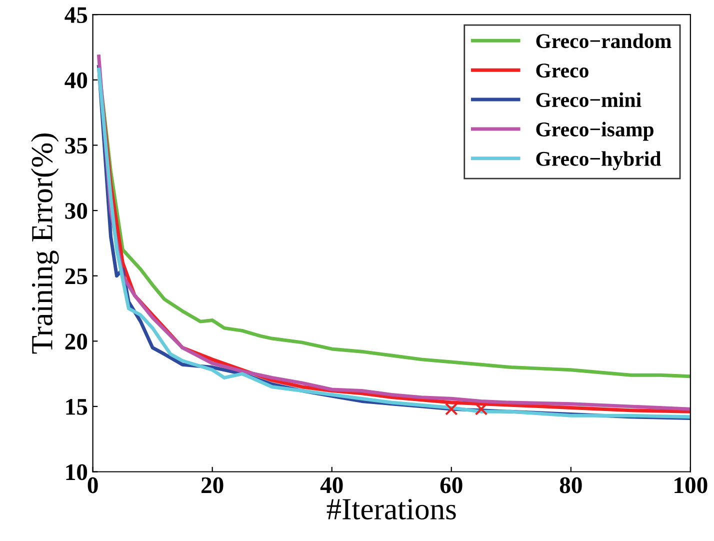 The width and height of the screenshot is (714, 541). Describe the element at coordinates (76, 276) in the screenshot. I see `y-tick-label: 25` at that location.